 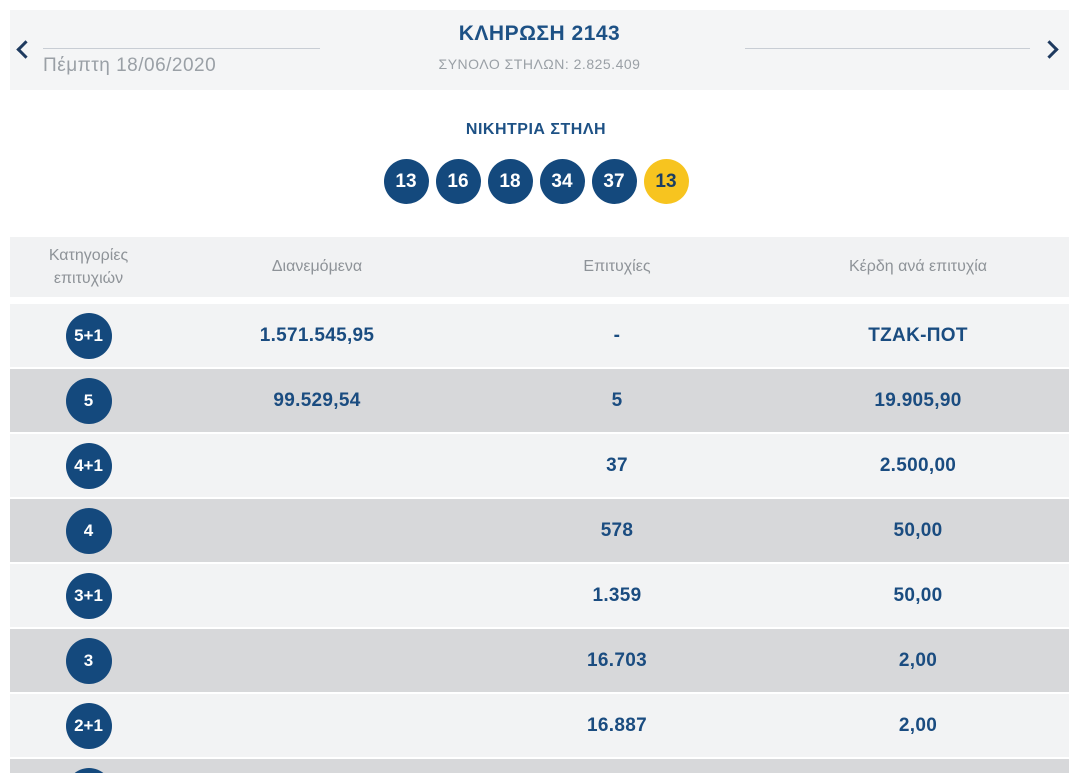 What do you see at coordinates (539, 465) in the screenshot?
I see `table-row: 4+1 37 2.500,00` at bounding box center [539, 465].